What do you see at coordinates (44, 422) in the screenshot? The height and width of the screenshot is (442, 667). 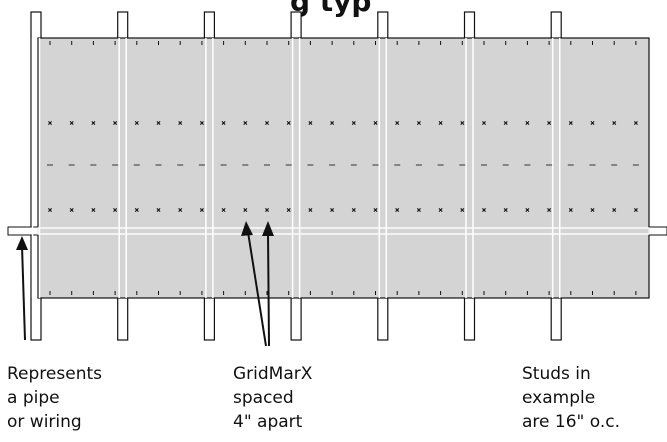 I see `pipe-label-line-3: or wiring` at bounding box center [44, 422].